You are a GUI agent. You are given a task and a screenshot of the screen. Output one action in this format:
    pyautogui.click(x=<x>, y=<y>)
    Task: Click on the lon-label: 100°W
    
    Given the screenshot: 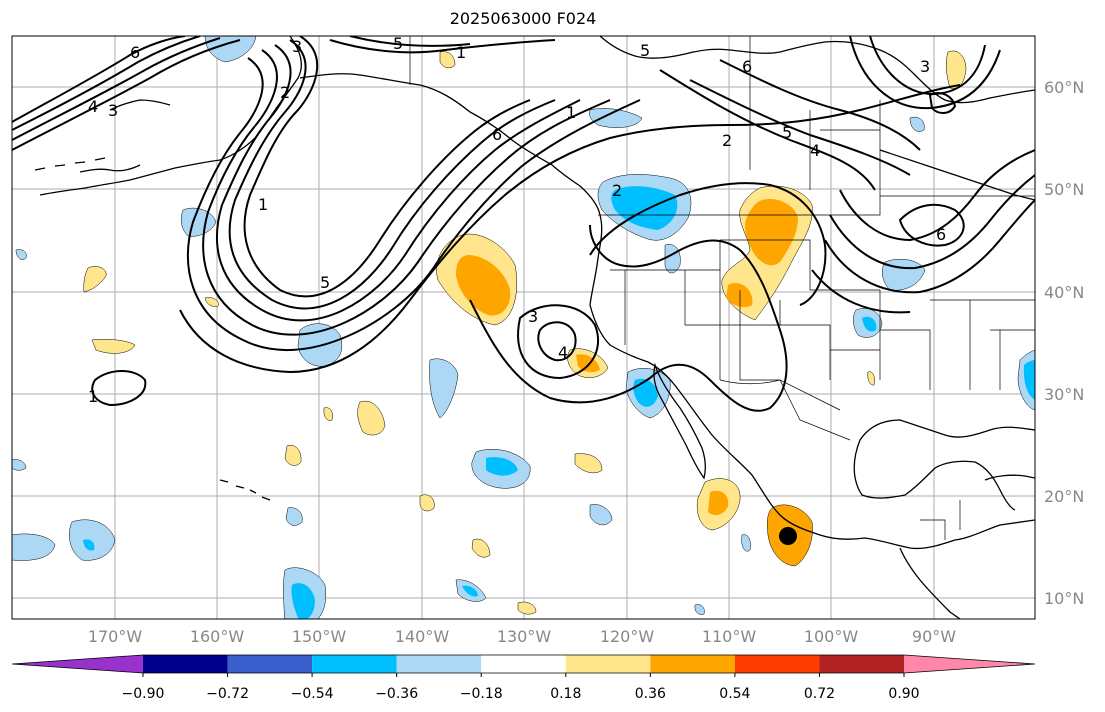 What is the action you would take?
    pyautogui.click(x=831, y=636)
    